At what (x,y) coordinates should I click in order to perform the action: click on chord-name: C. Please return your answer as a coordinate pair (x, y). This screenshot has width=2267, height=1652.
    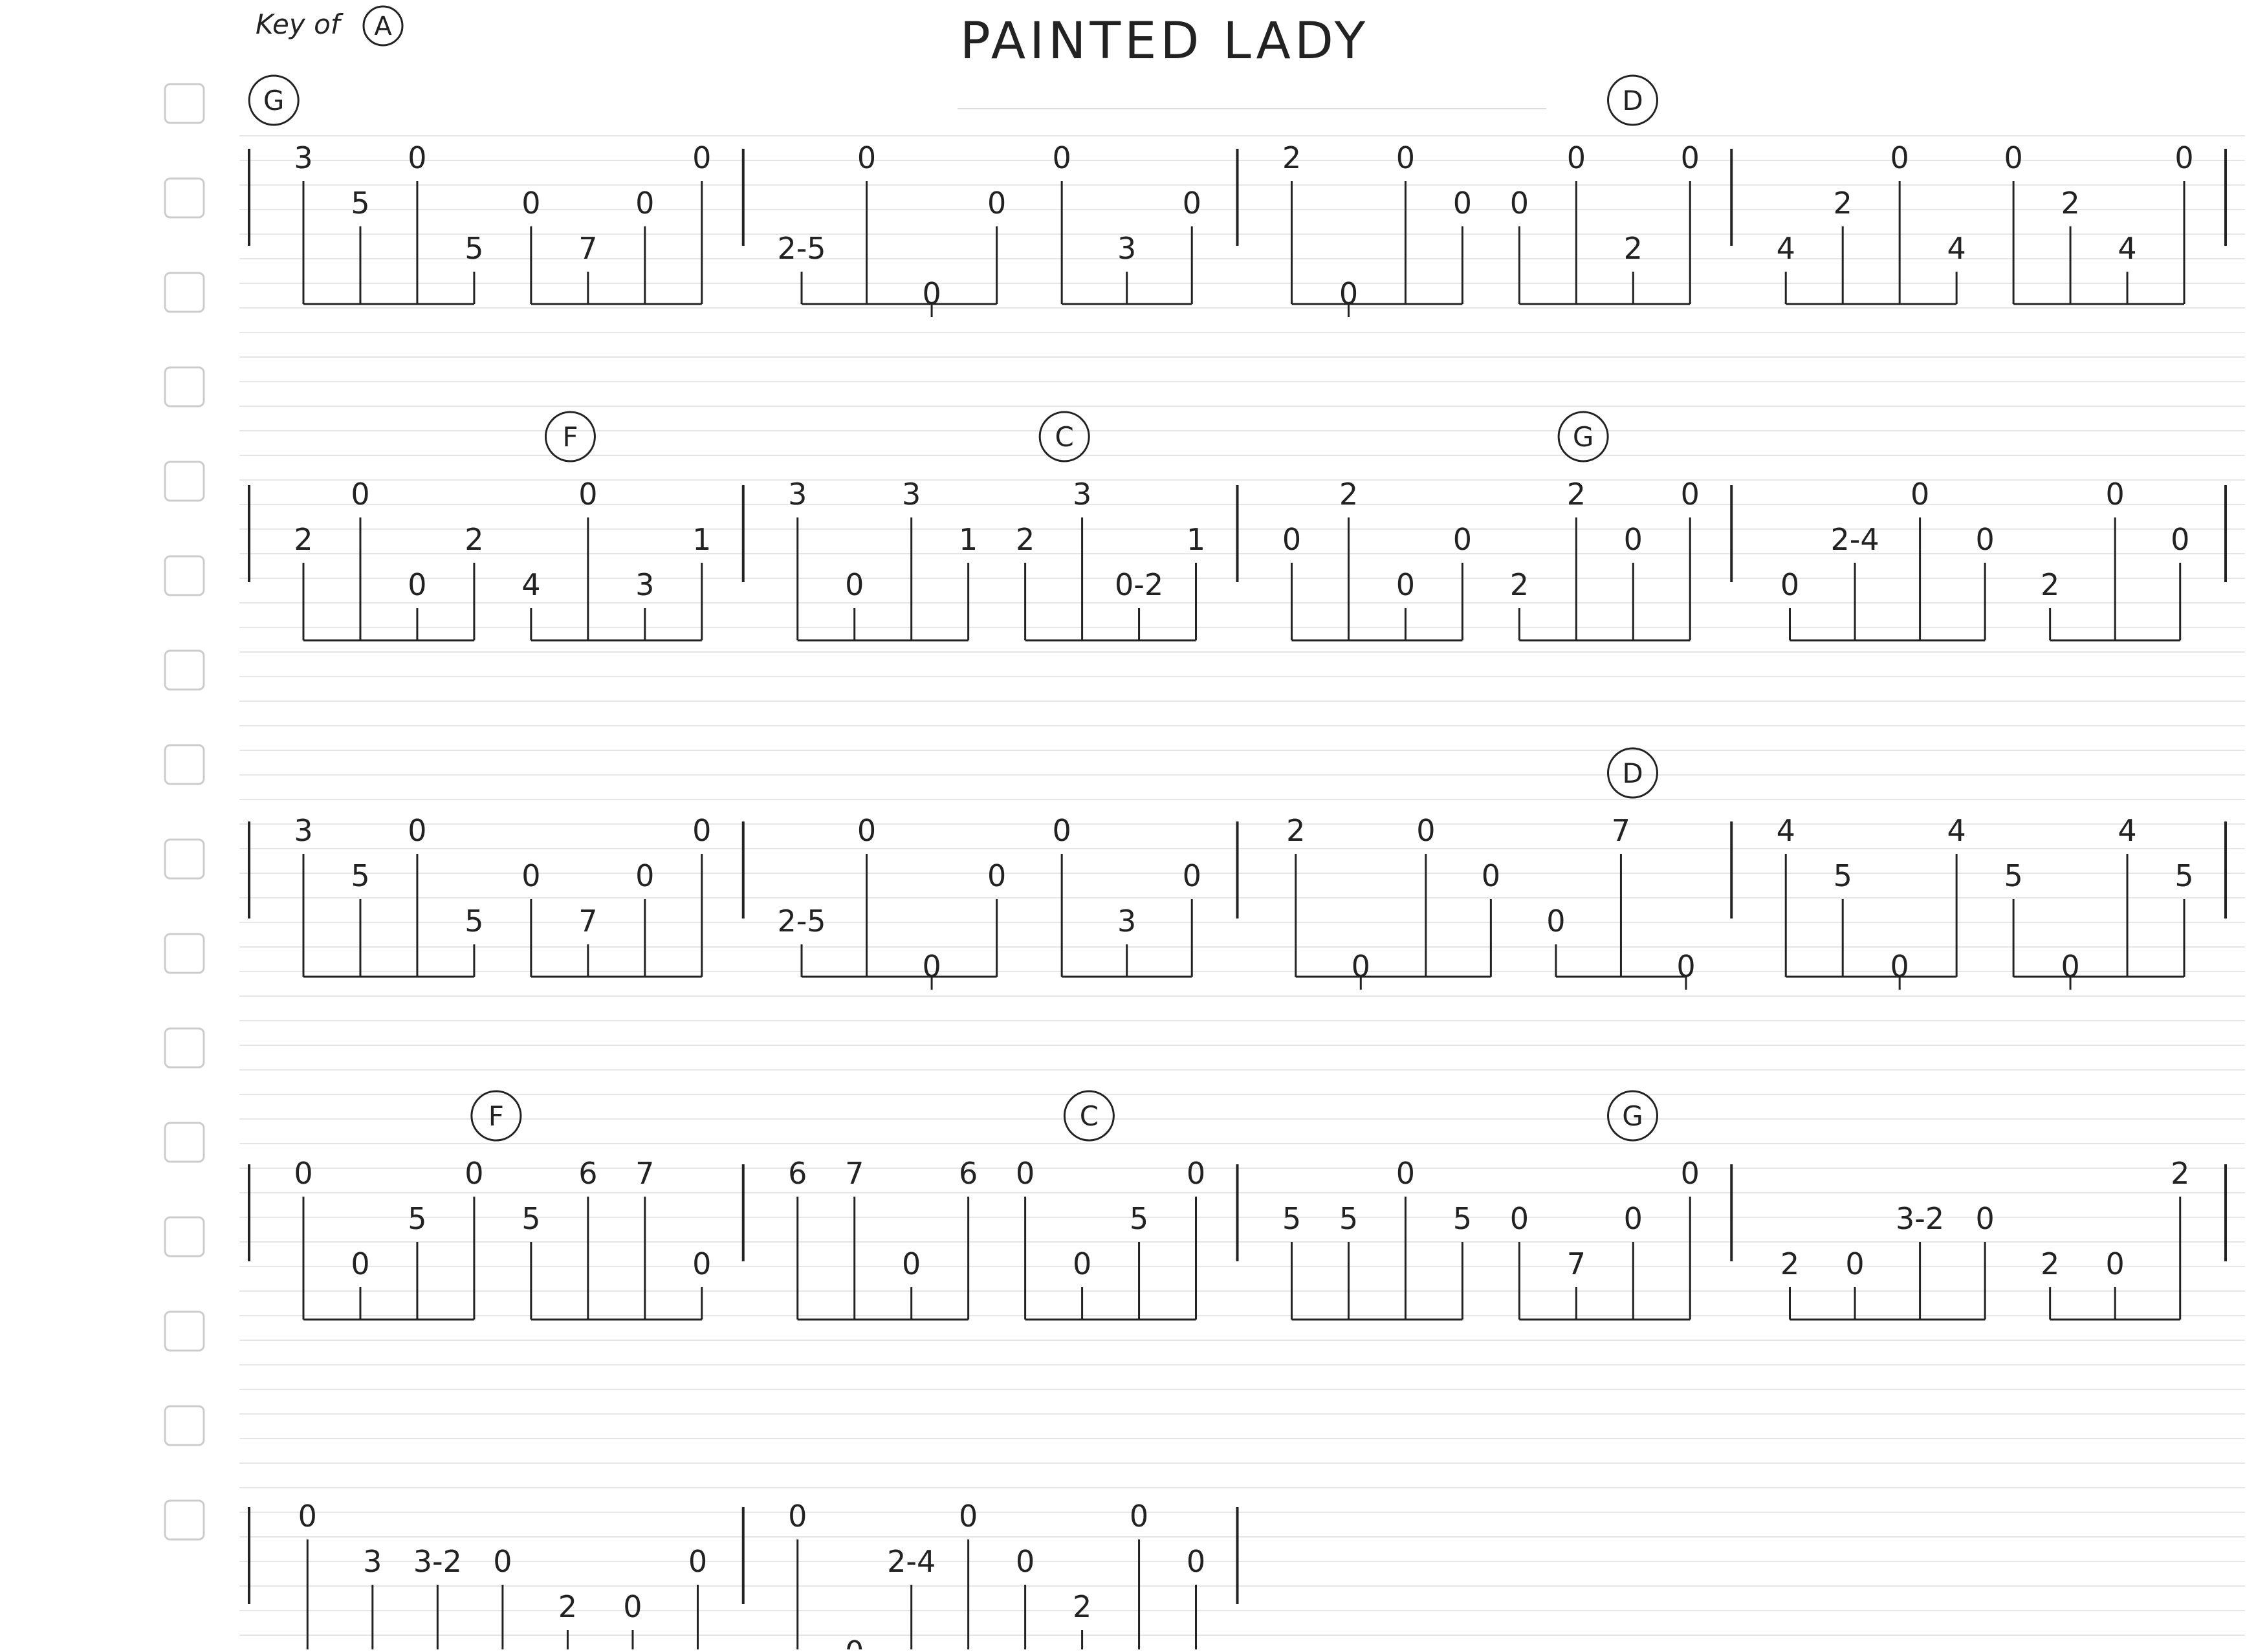
    Looking at the image, I should click on (1089, 1116).